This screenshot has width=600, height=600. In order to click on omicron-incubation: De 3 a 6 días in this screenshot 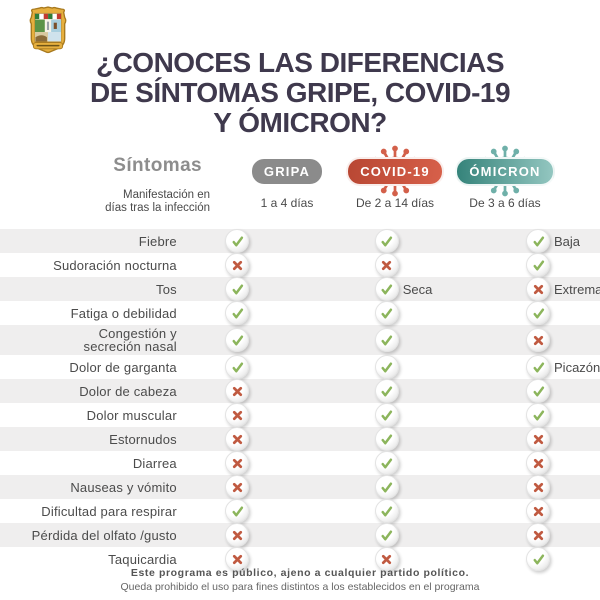, I will do `click(505, 203)`.